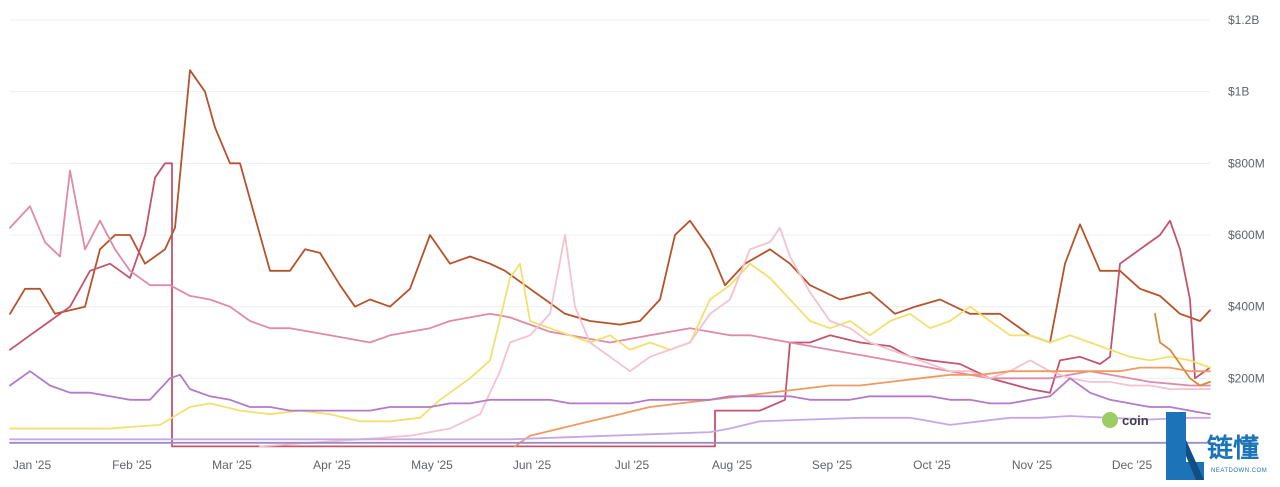  I want to click on coinglass-watermark: coin, so click(1125, 420).